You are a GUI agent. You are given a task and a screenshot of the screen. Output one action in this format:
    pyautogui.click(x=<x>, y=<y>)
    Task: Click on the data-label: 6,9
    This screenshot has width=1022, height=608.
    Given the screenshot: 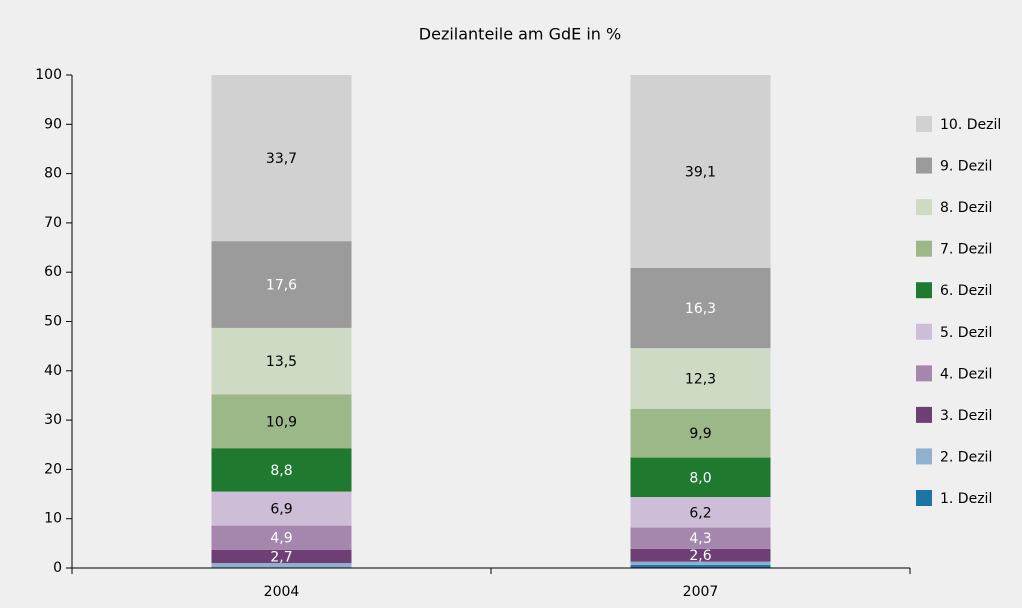 What is the action you would take?
    pyautogui.click(x=281, y=510)
    